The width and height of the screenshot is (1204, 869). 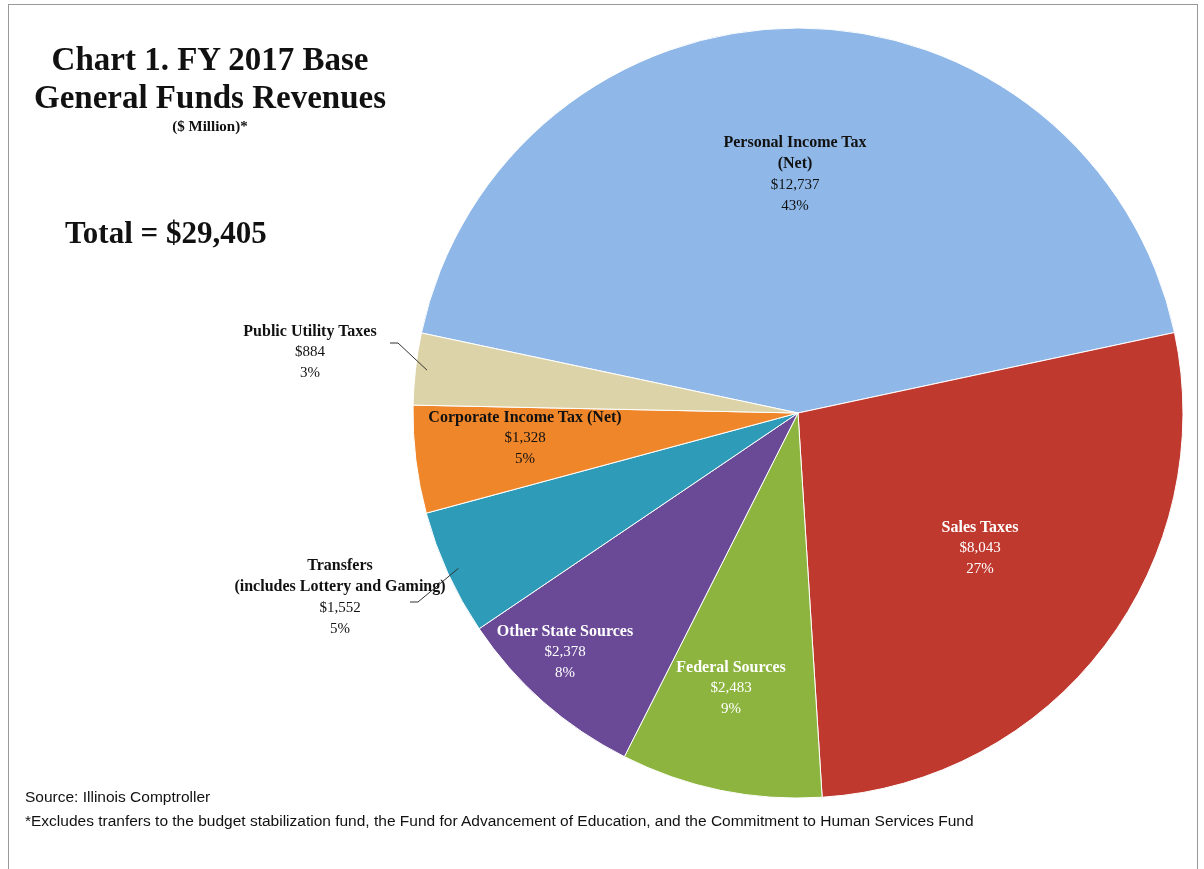 I want to click on slice-label: Public Utility Taxes, so click(x=310, y=330).